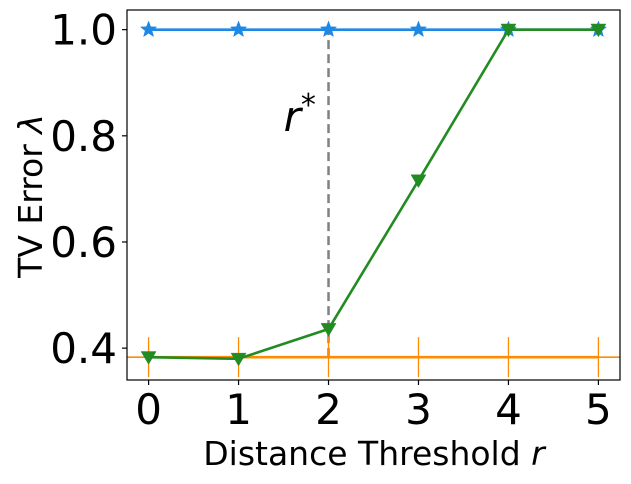  I want to click on x-axis-label: Distance Threshold r, so click(375, 453).